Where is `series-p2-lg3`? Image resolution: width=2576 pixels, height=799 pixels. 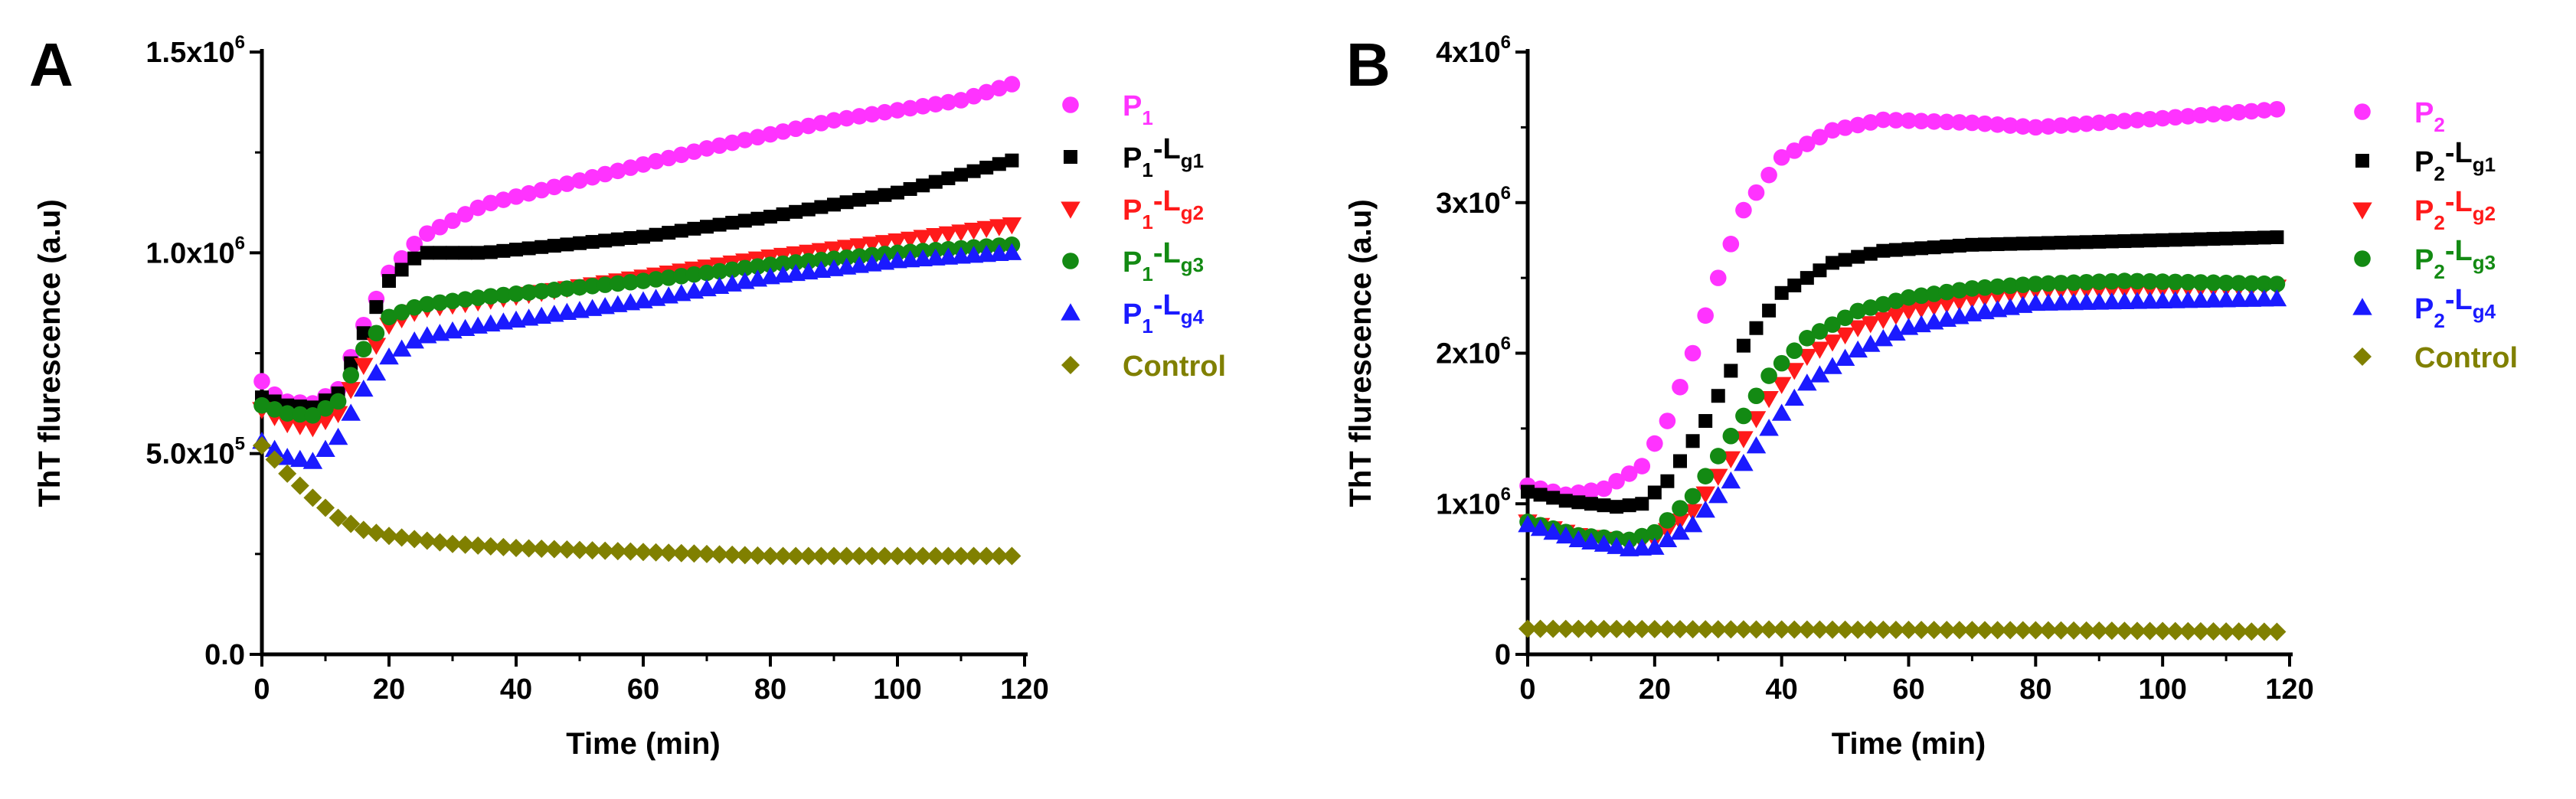
series-p2-lg3 is located at coordinates (1902, 411).